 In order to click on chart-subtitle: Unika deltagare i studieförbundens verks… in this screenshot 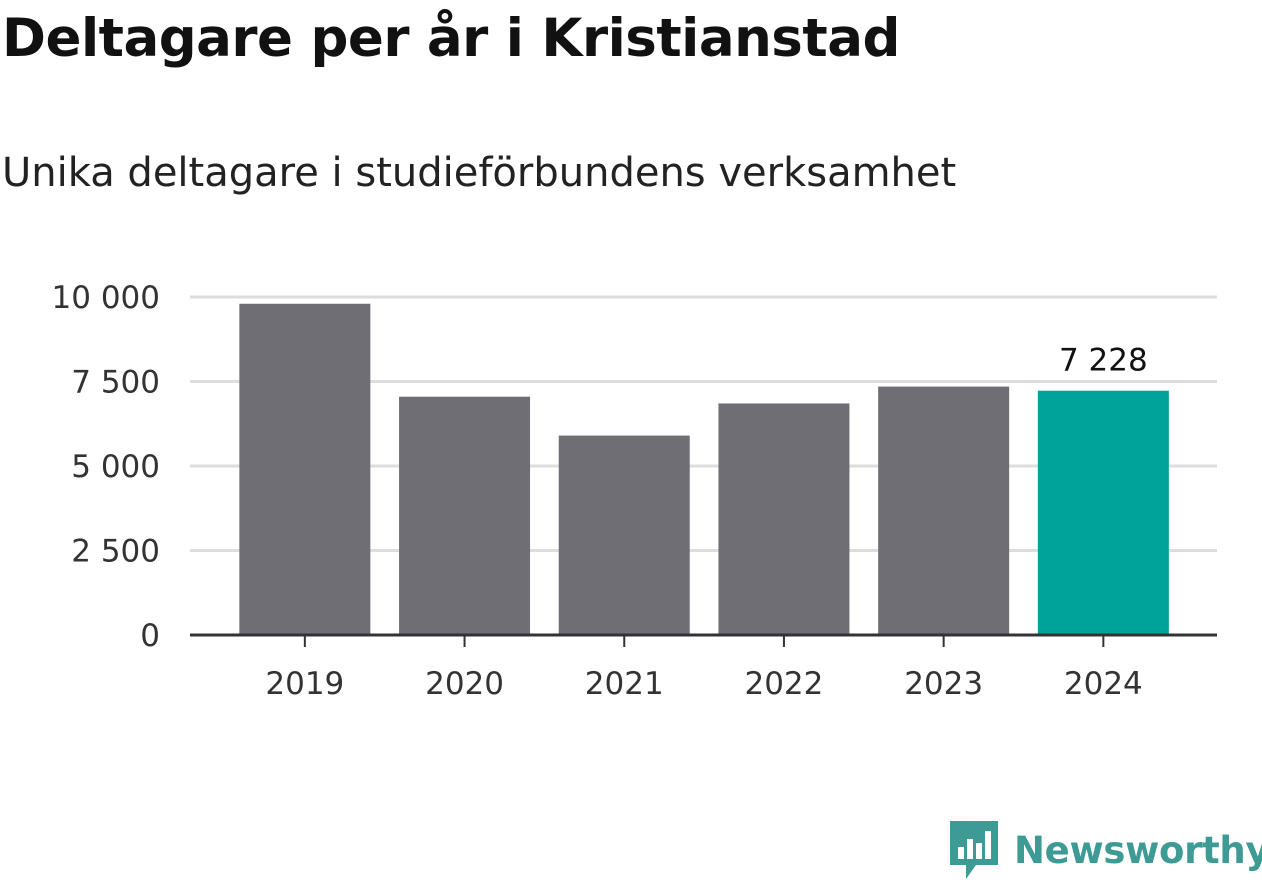, I will do `click(479, 173)`.